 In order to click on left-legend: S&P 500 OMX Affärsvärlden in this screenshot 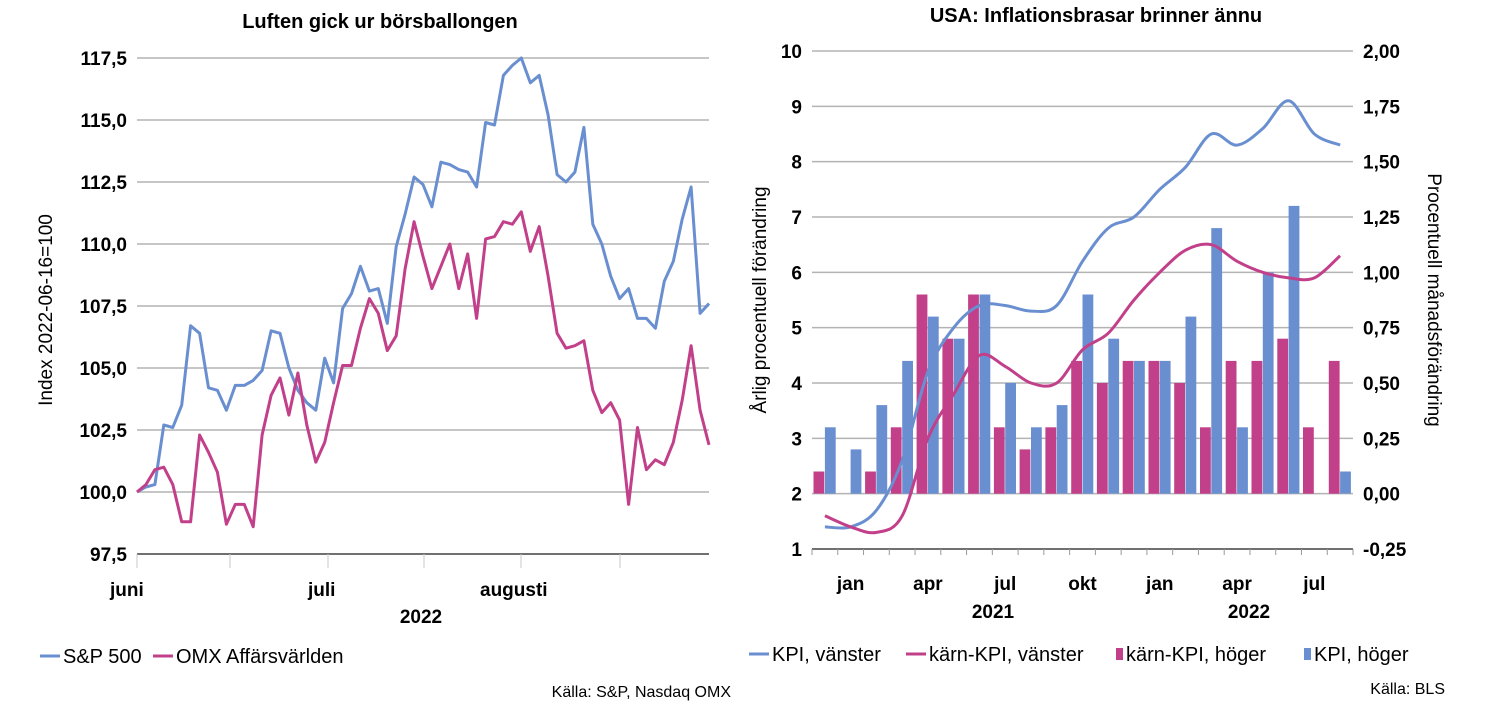, I will do `click(191, 657)`.